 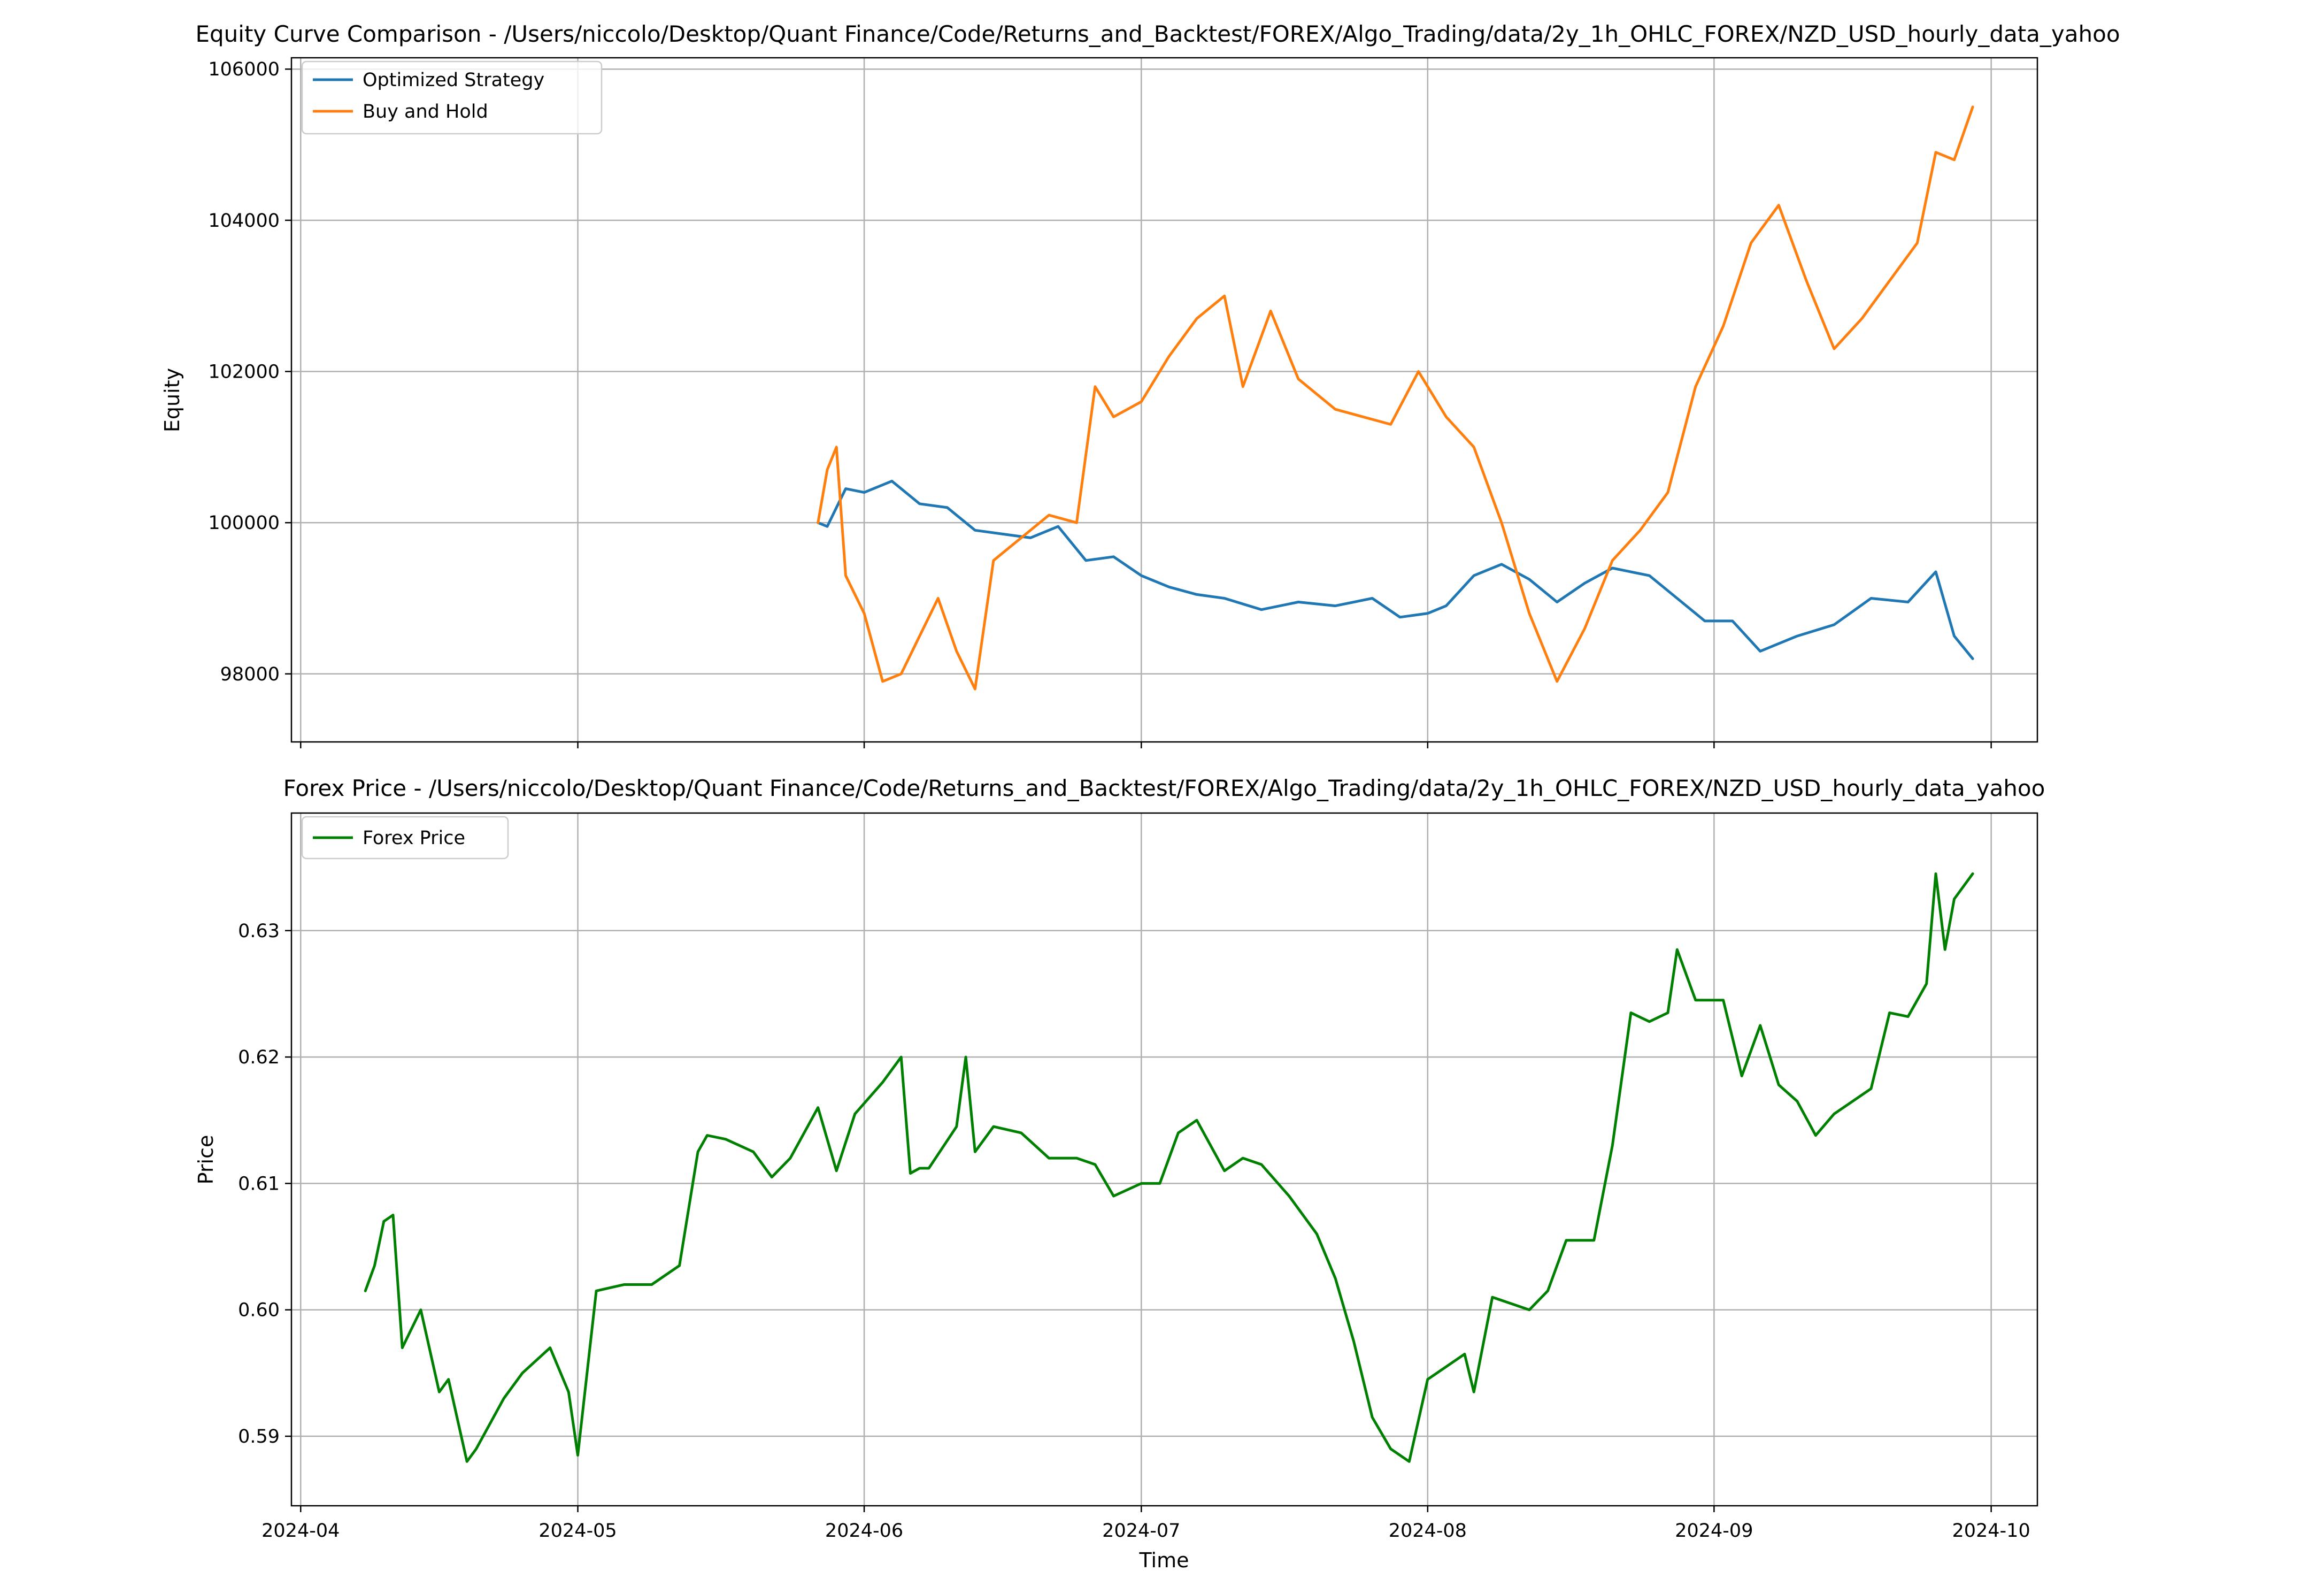 What do you see at coordinates (1428, 1531) in the screenshot?
I see `x-tick-label: 2024-08` at bounding box center [1428, 1531].